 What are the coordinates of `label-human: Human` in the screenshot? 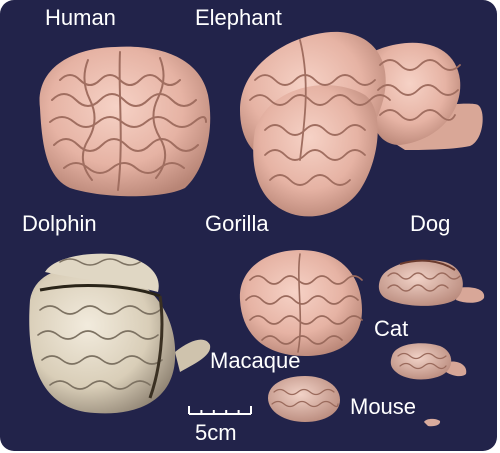 It's located at (80, 17).